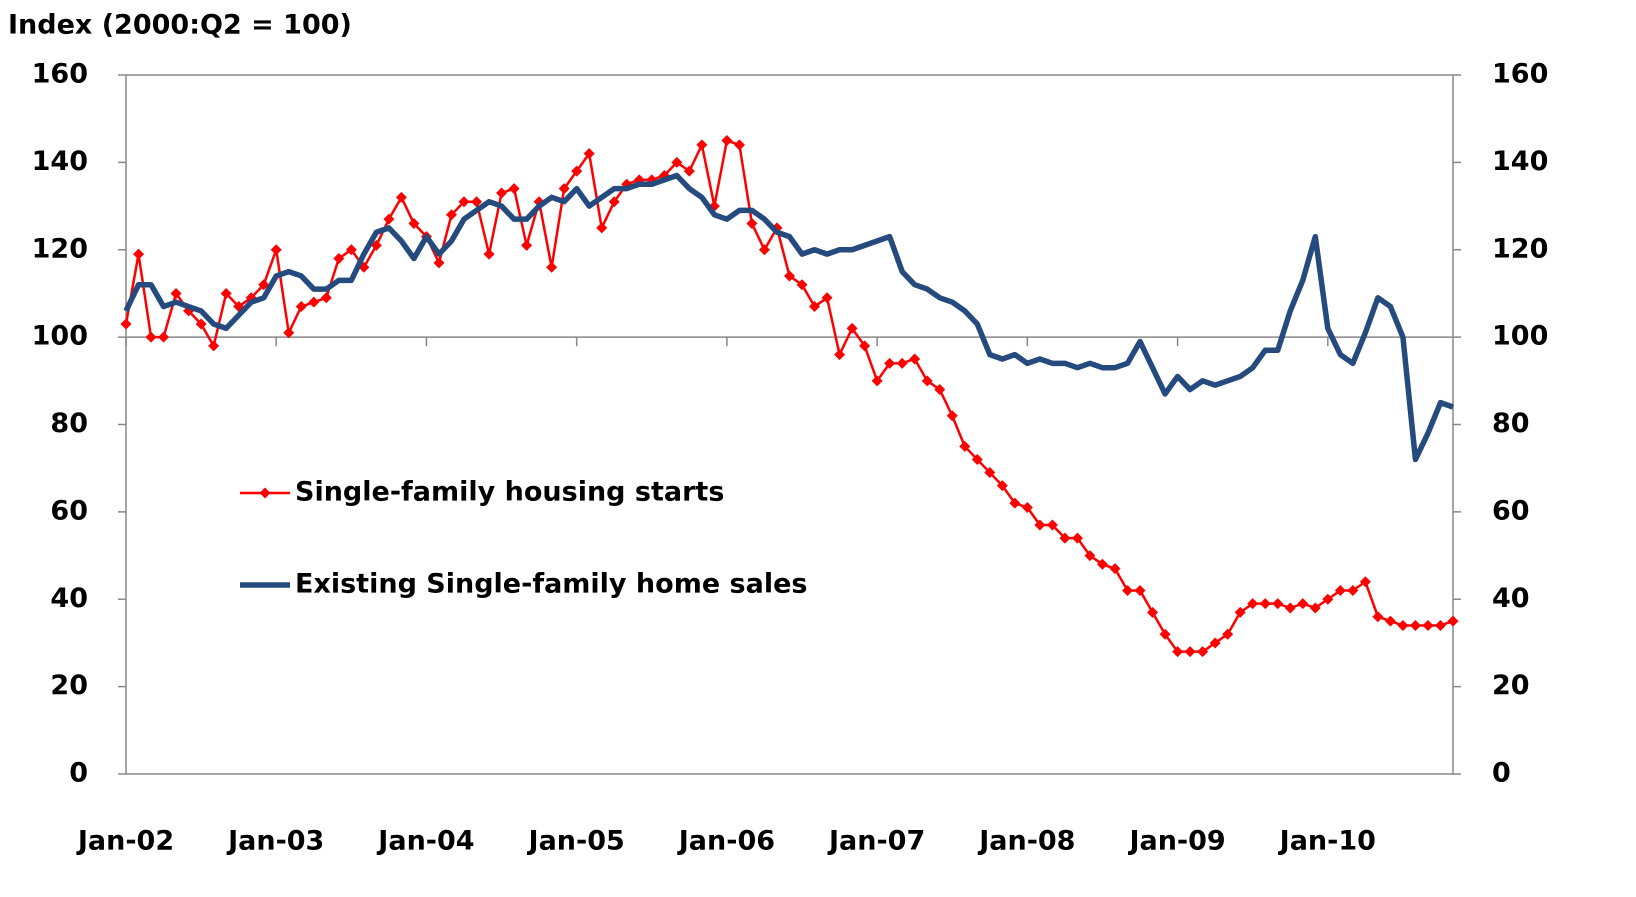 The width and height of the screenshot is (1636, 897). Describe the element at coordinates (1520, 336) in the screenshot. I see `y2-tick-label: 100` at that location.